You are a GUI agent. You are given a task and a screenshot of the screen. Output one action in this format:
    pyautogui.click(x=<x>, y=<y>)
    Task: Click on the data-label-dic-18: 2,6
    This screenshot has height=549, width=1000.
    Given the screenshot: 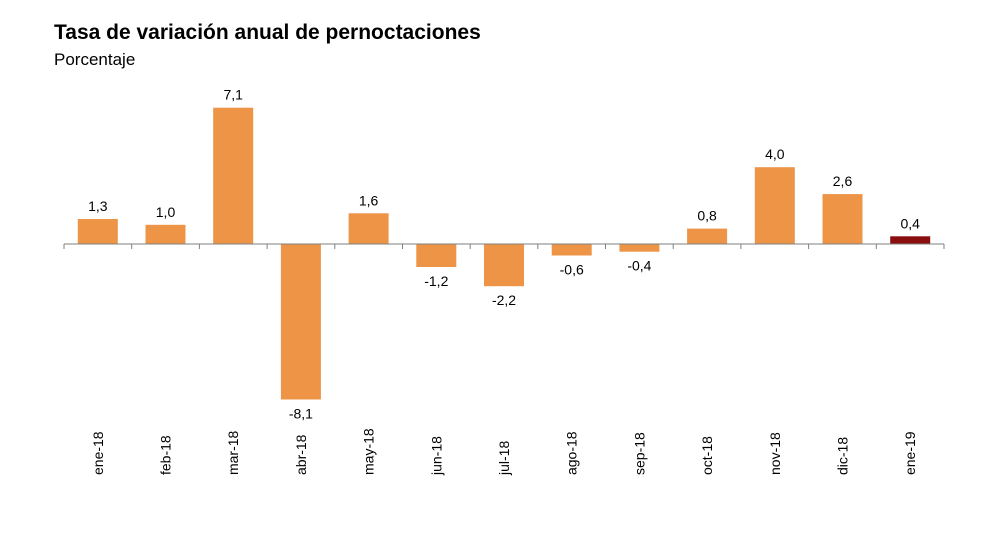 What is the action you would take?
    pyautogui.click(x=843, y=181)
    